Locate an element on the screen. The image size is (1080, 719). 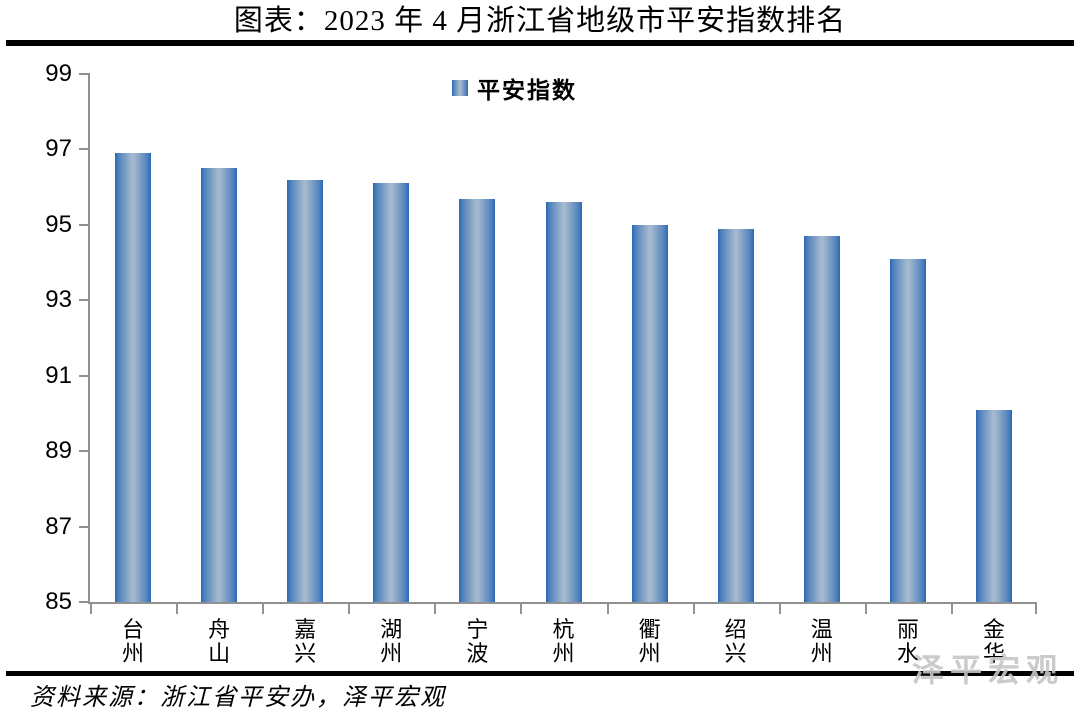
x-axis-category-label: 湖州 is located at coordinates (391, 642).